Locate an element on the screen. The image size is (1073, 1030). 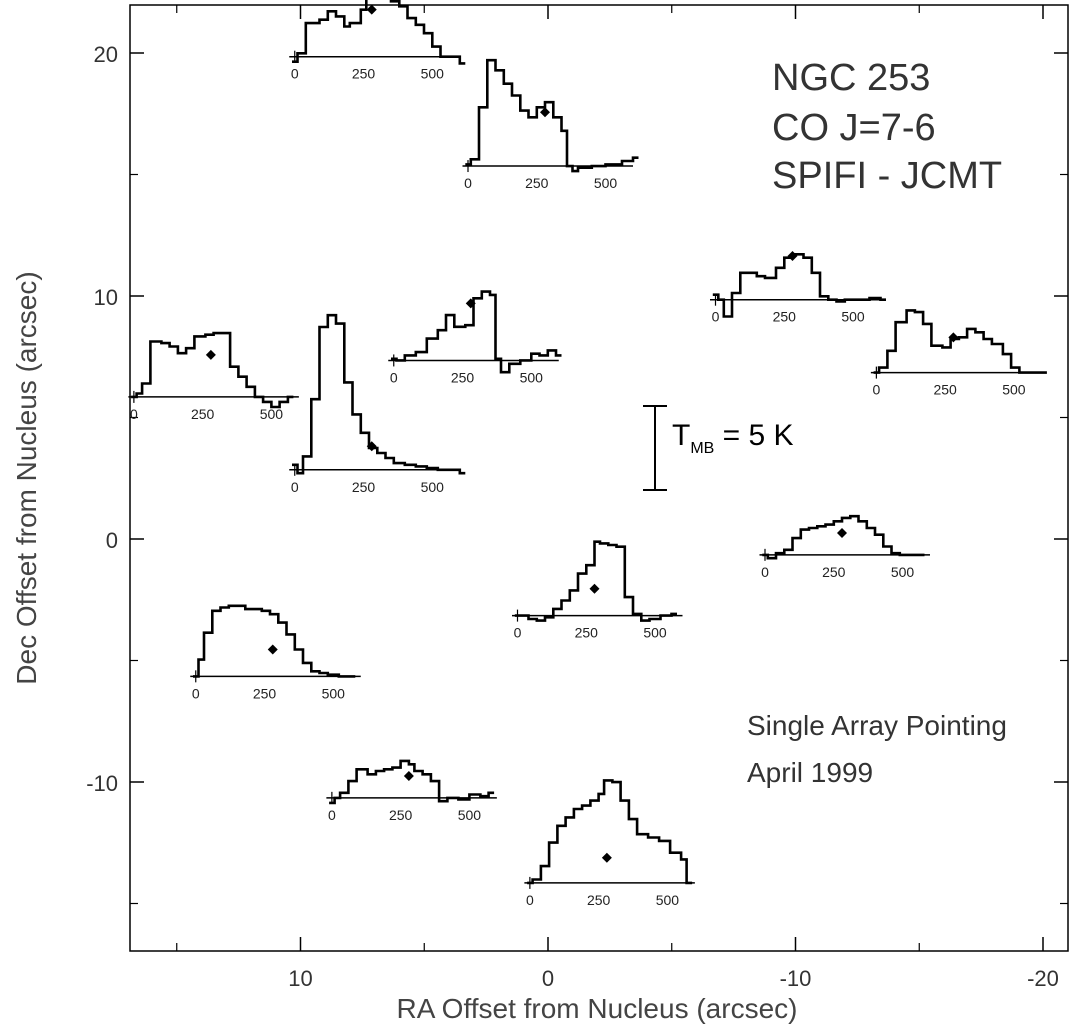
y-tick-label: -10 is located at coordinates (102, 783).